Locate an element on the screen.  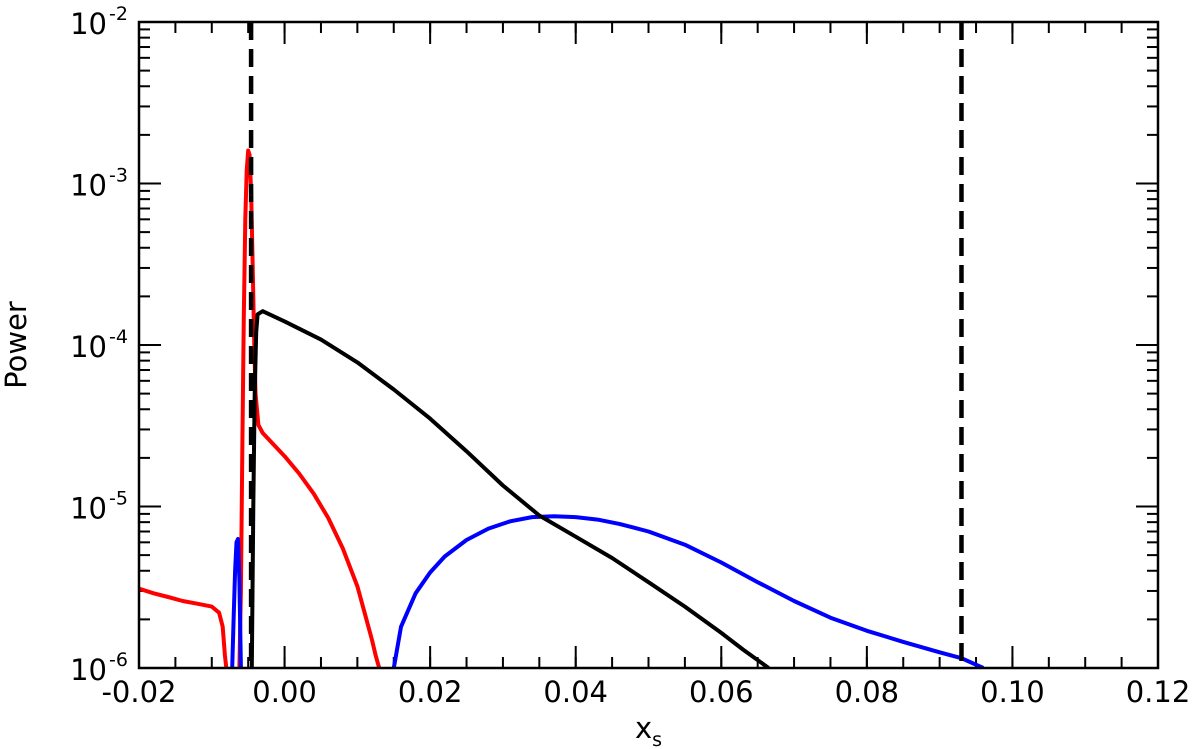
y-tick-exponent: -3 is located at coordinates (118, 176).